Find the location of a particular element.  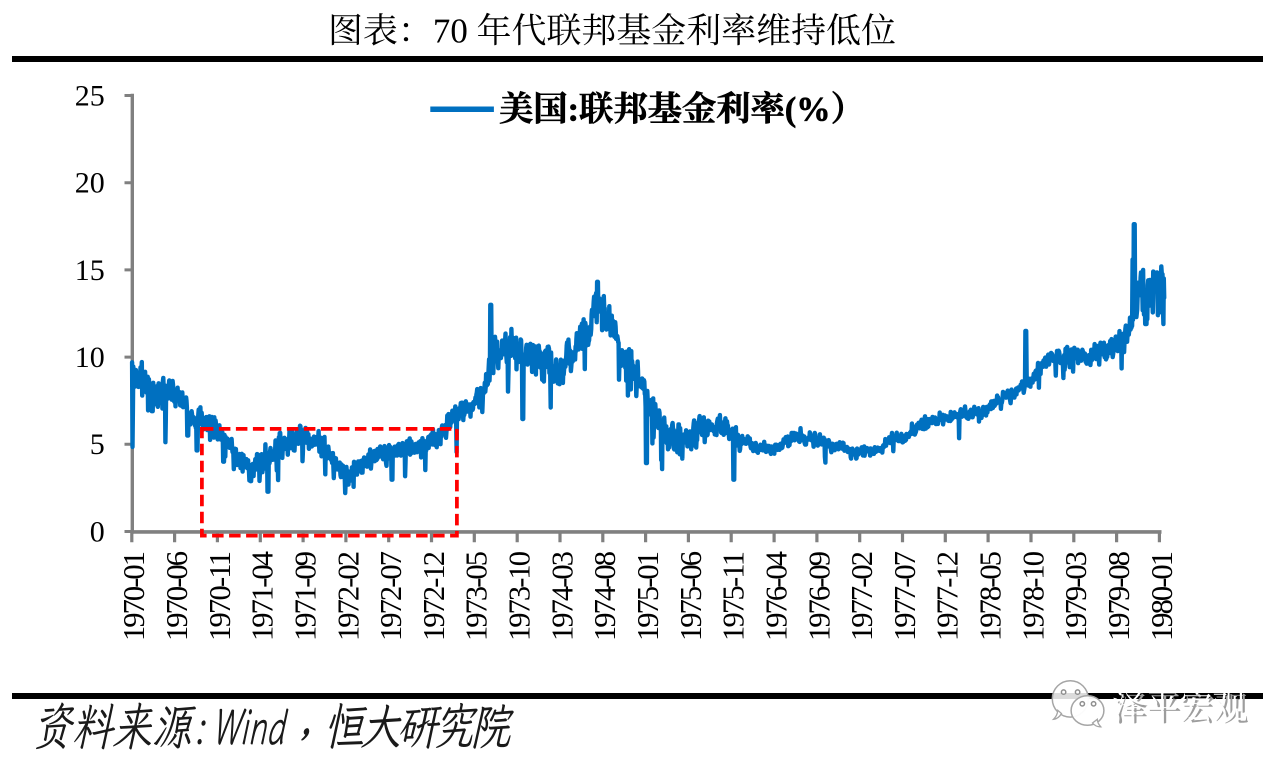

svg-text: 1975-01 is located at coordinates (648, 596).